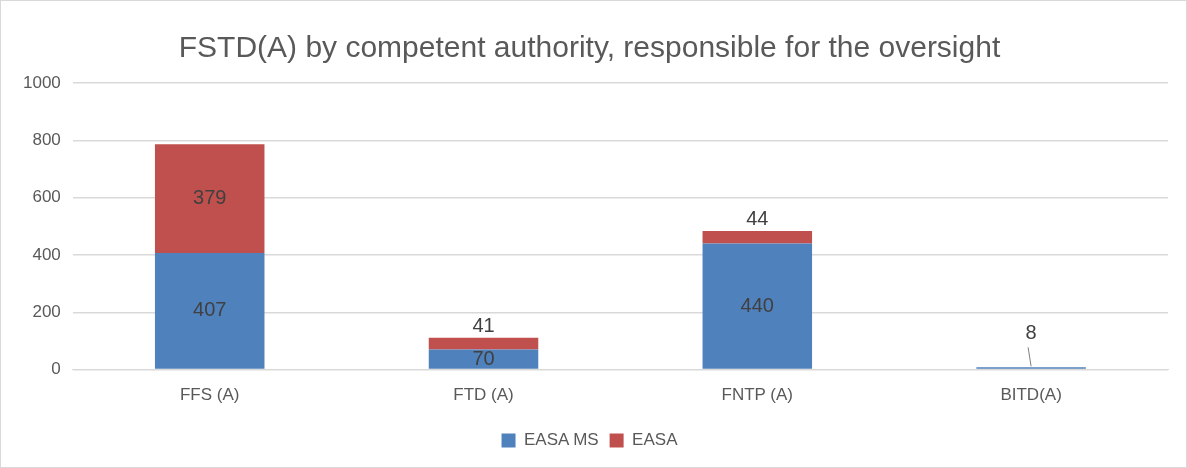 The width and height of the screenshot is (1187, 468). I want to click on data-label: 8, so click(1031, 331).